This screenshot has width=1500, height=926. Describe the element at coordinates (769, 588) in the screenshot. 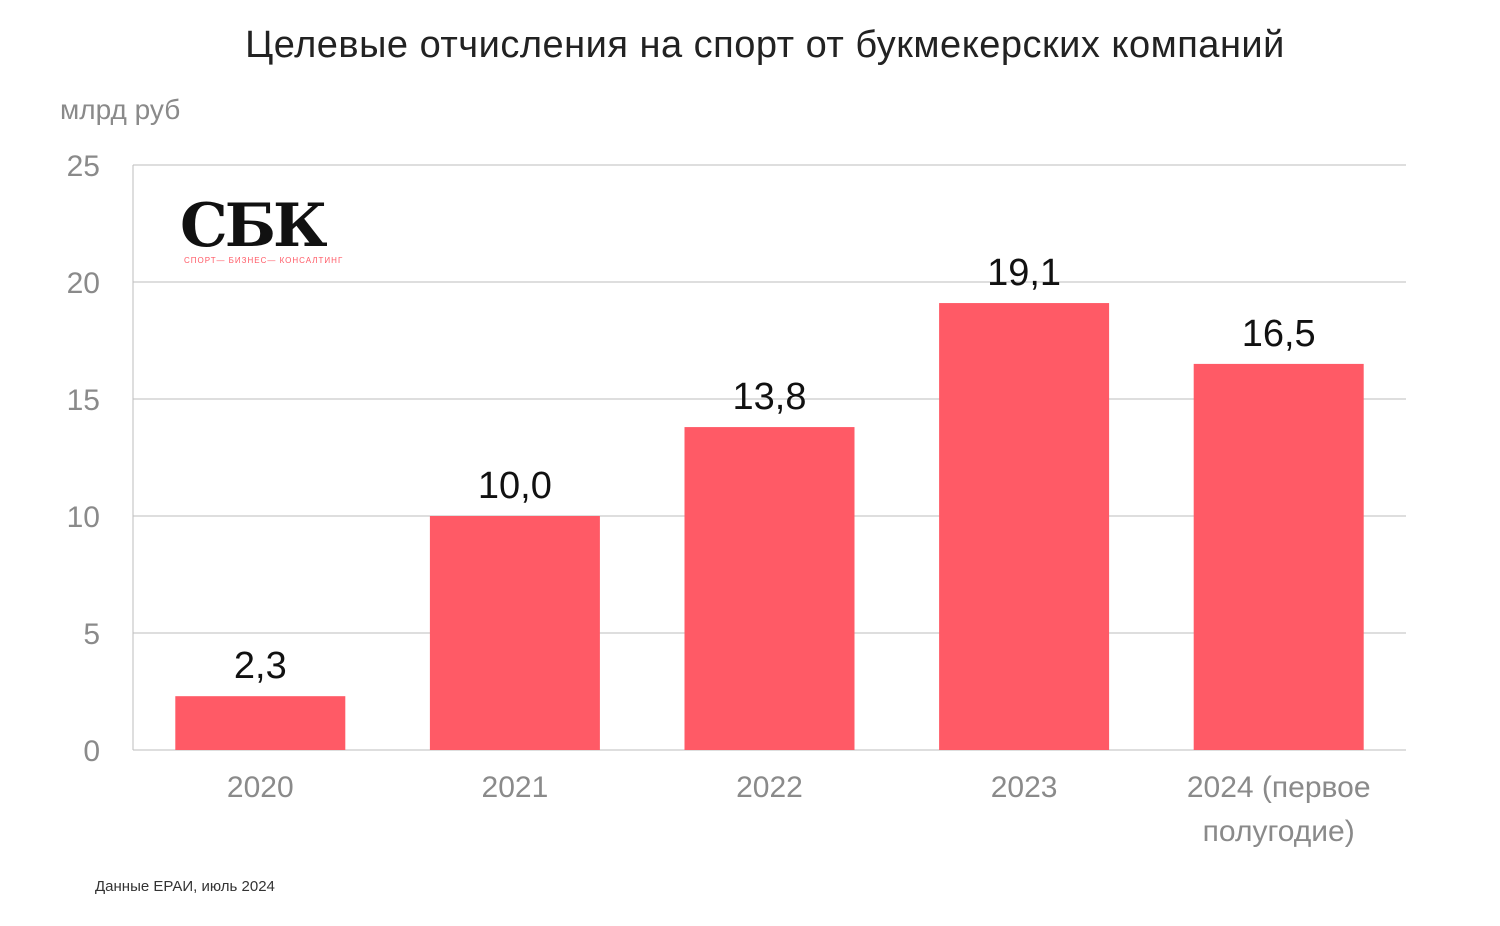

I see `bar-2022` at that location.